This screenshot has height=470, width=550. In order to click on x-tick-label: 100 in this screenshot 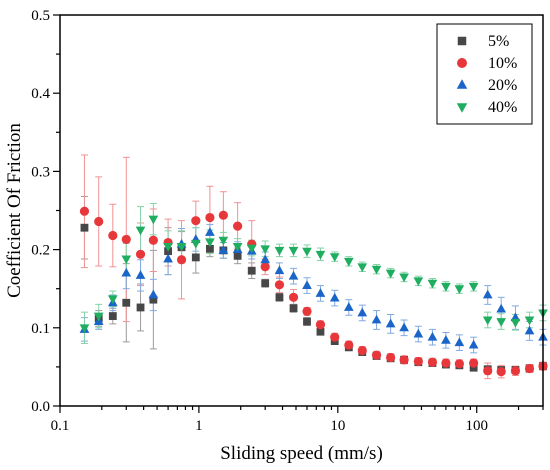, I will do `click(476, 426)`.